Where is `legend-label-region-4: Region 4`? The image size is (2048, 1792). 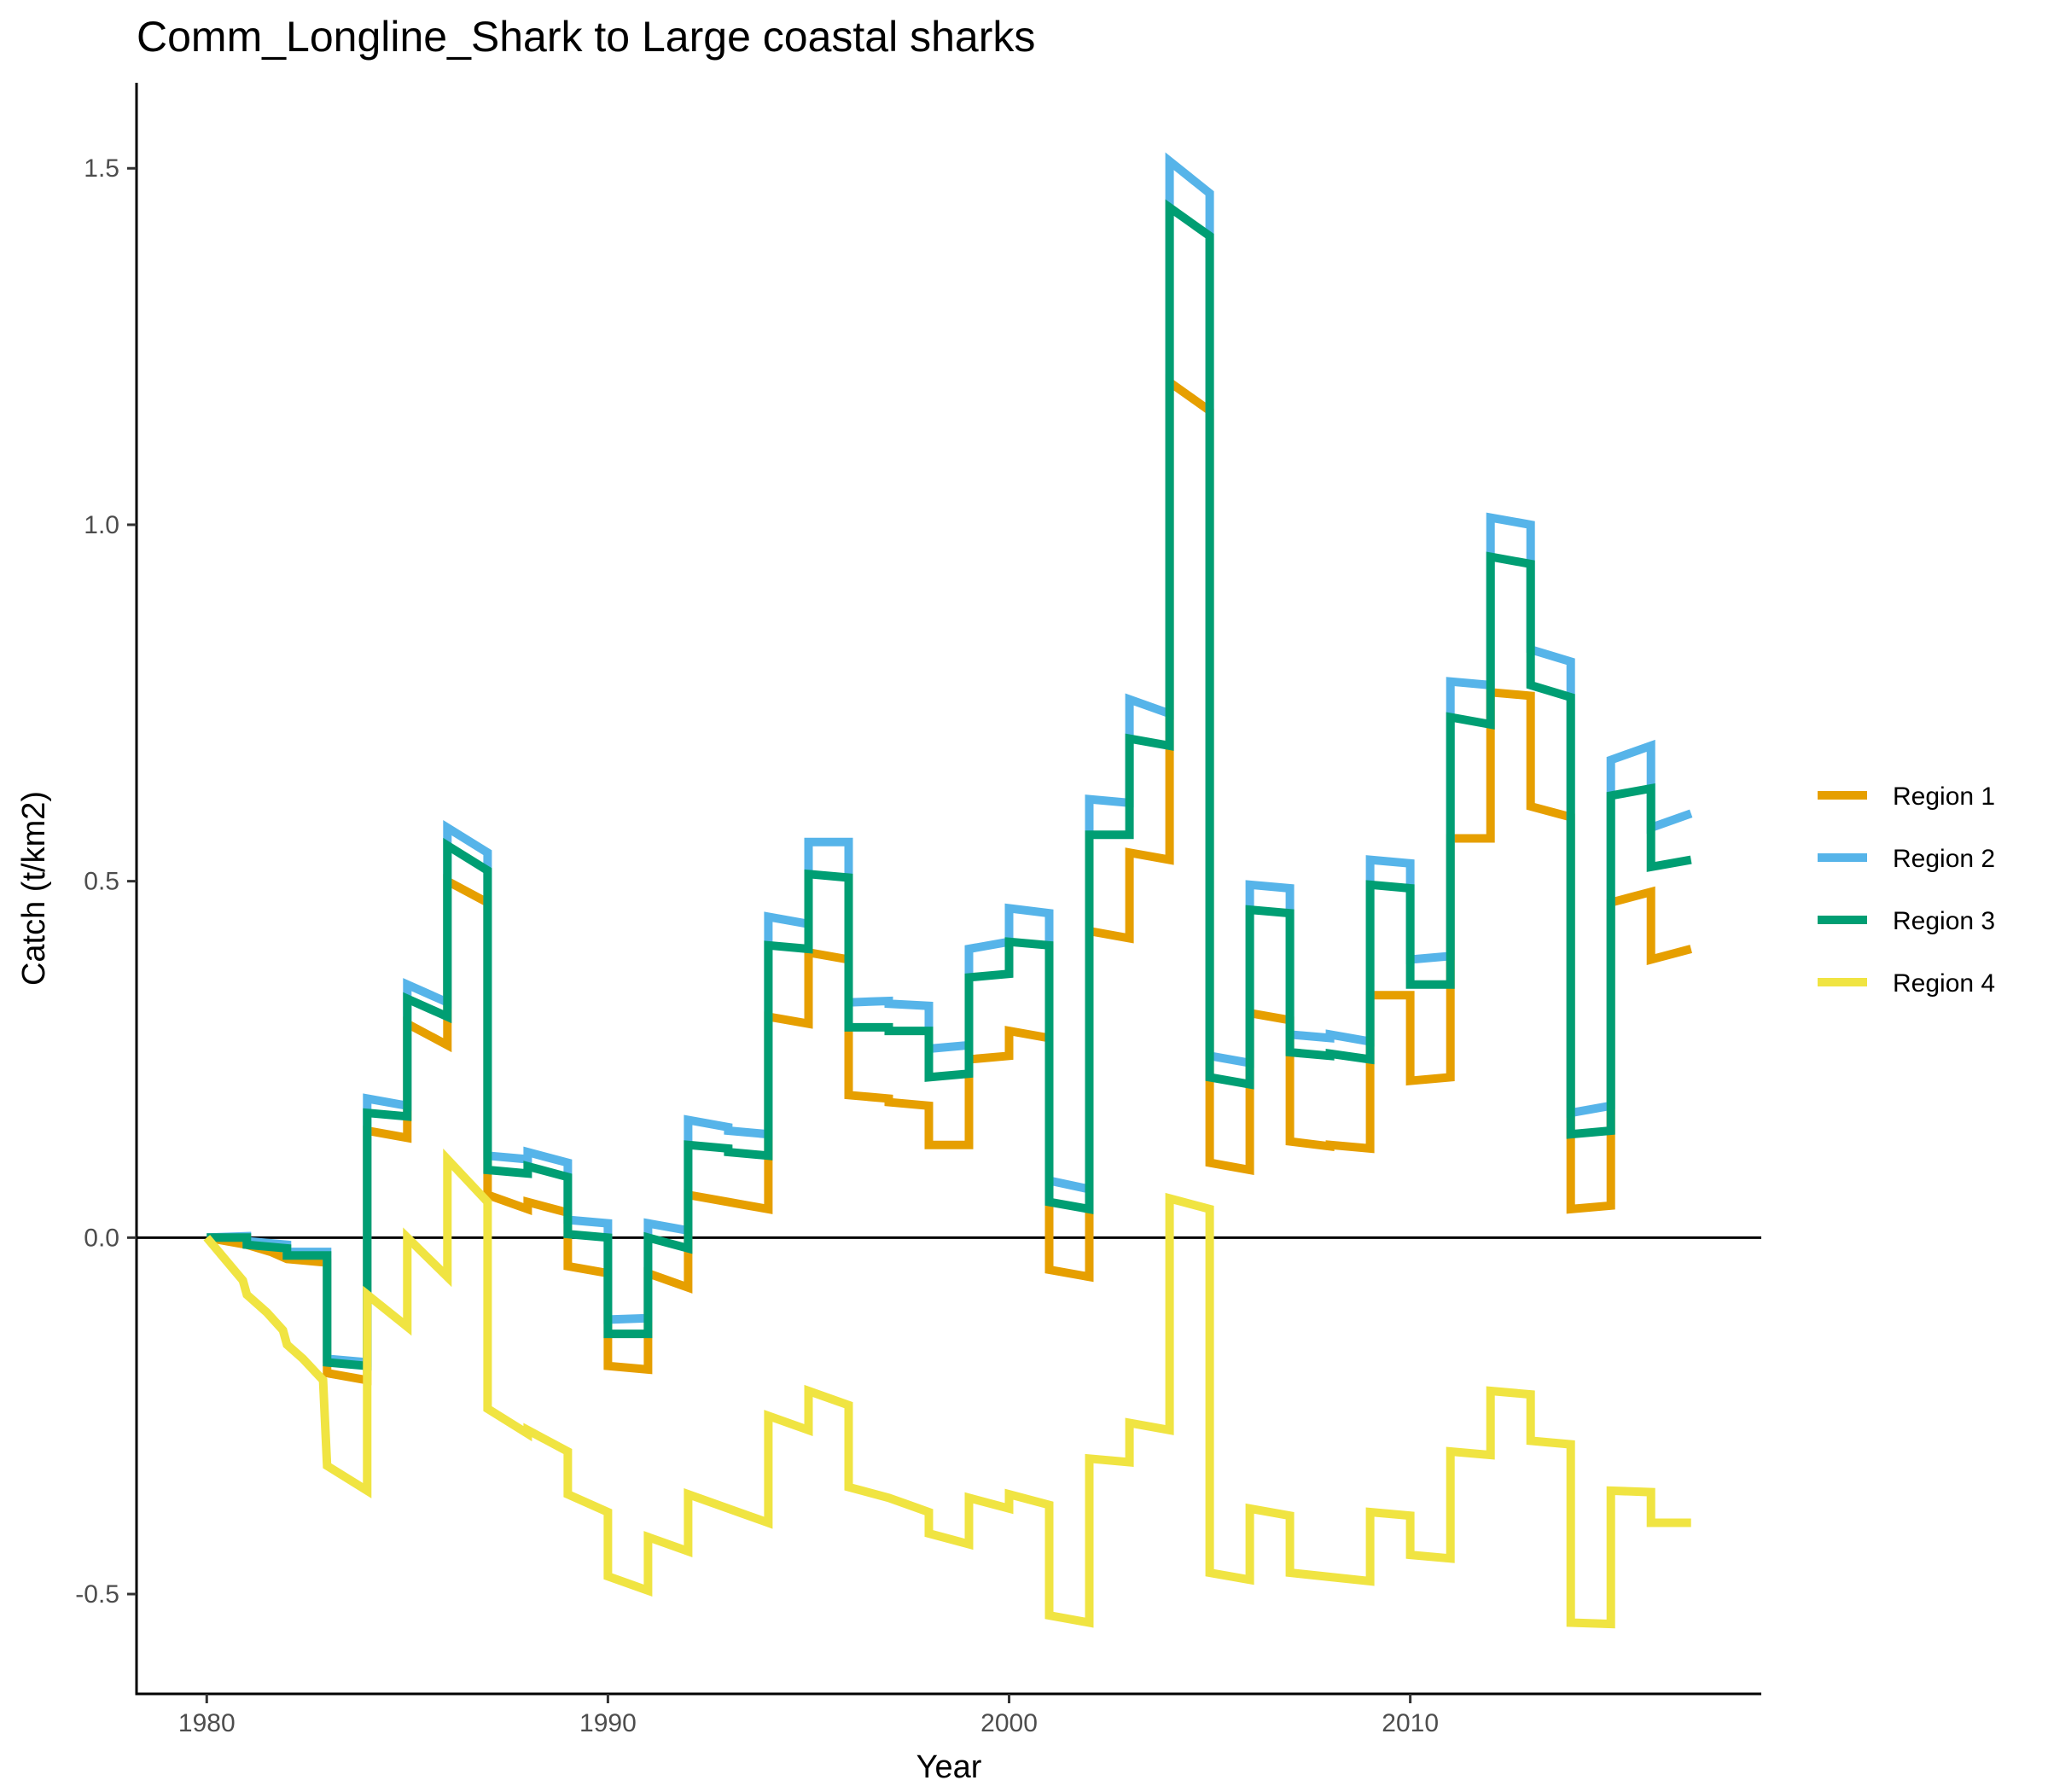
legend-label-region-4: Region 4 is located at coordinates (1944, 984).